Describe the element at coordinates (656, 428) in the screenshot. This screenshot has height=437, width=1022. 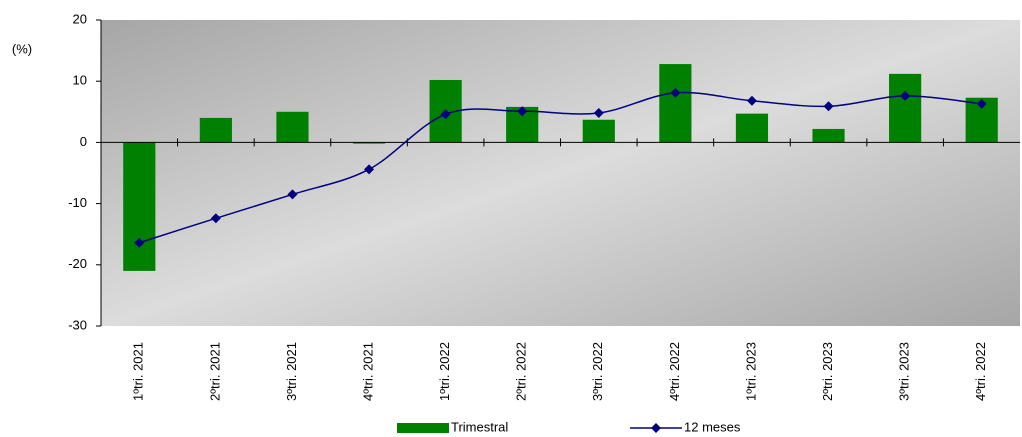
I see `legend-marker` at that location.